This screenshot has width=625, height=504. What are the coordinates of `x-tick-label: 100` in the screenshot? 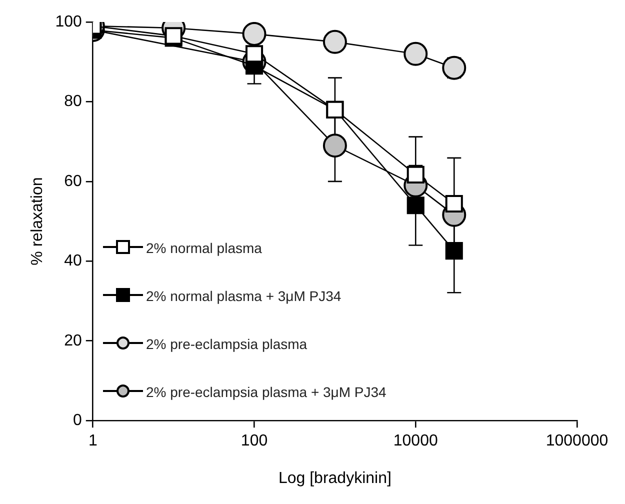 It's located at (254, 441).